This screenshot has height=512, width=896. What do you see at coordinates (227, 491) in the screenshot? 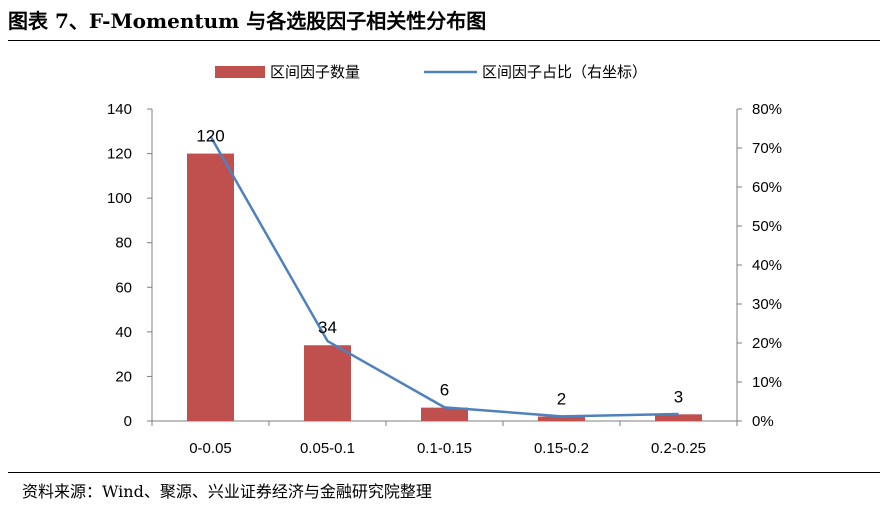
I see `source-note: 资料来源：Wind、聚源、兴业证券经济与金融研究院整理` at bounding box center [227, 491].